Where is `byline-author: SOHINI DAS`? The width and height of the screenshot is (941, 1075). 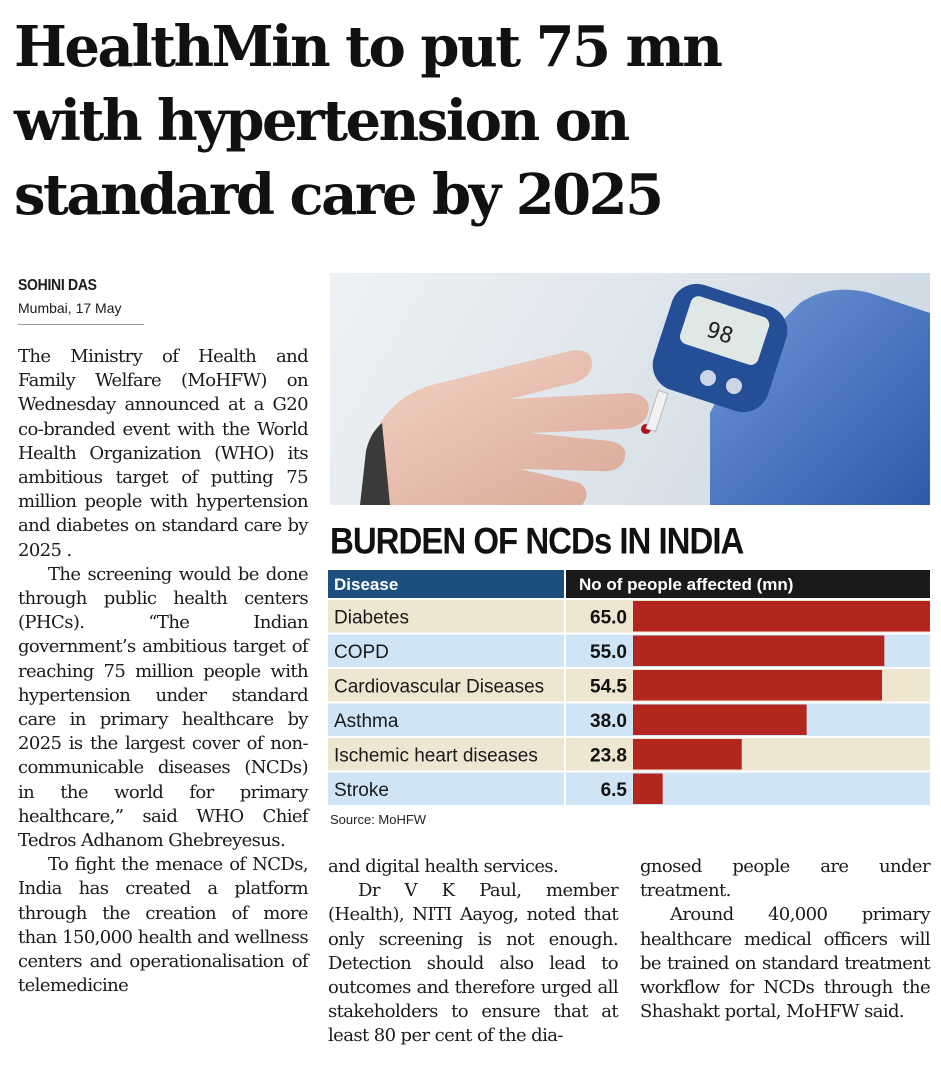 byline-author: SOHINI DAS is located at coordinates (57, 284).